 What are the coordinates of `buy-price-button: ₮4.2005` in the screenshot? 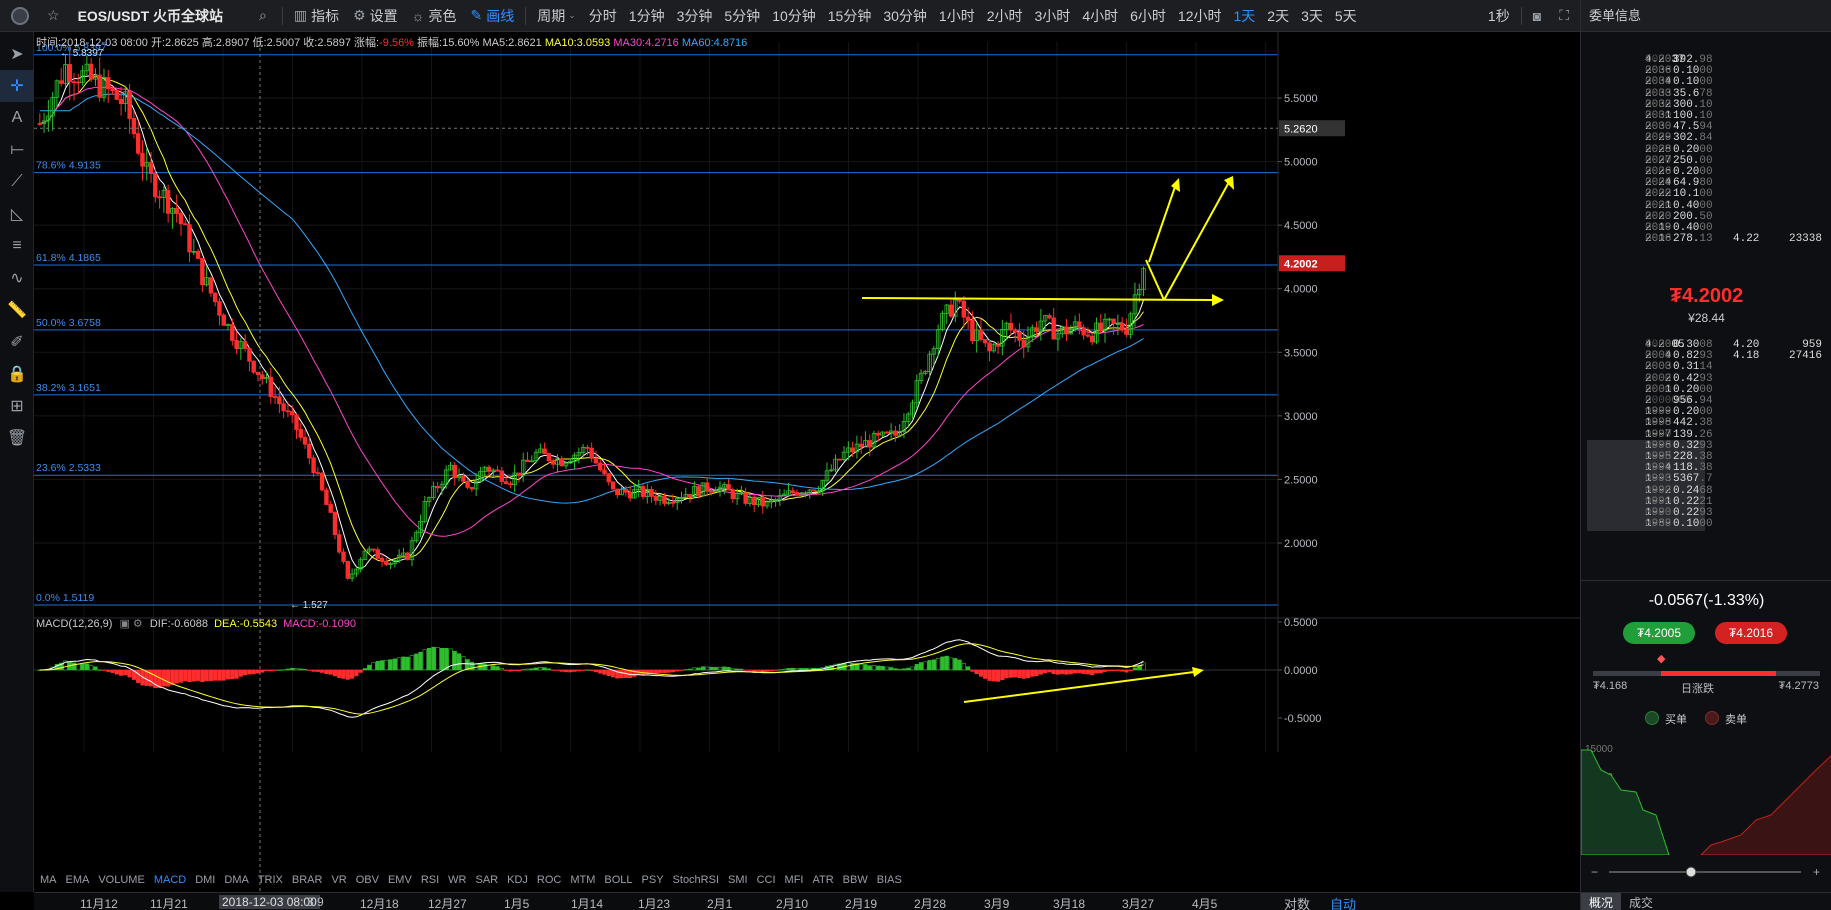 It's located at (1659, 633).